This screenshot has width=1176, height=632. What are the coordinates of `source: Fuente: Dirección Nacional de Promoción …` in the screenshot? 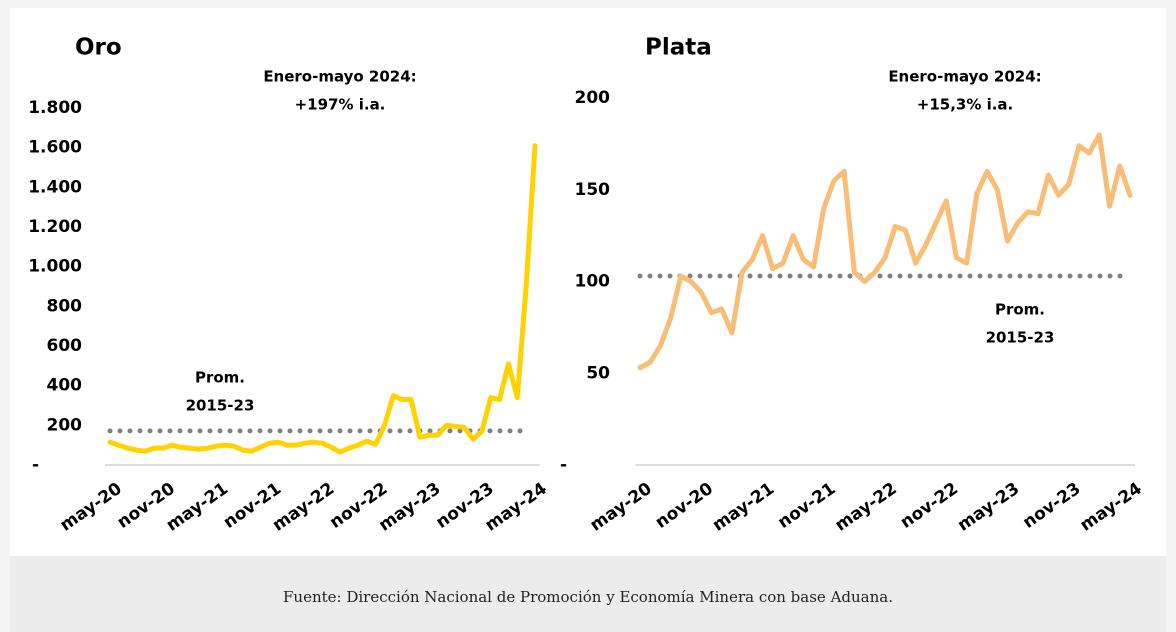 It's located at (588, 597).